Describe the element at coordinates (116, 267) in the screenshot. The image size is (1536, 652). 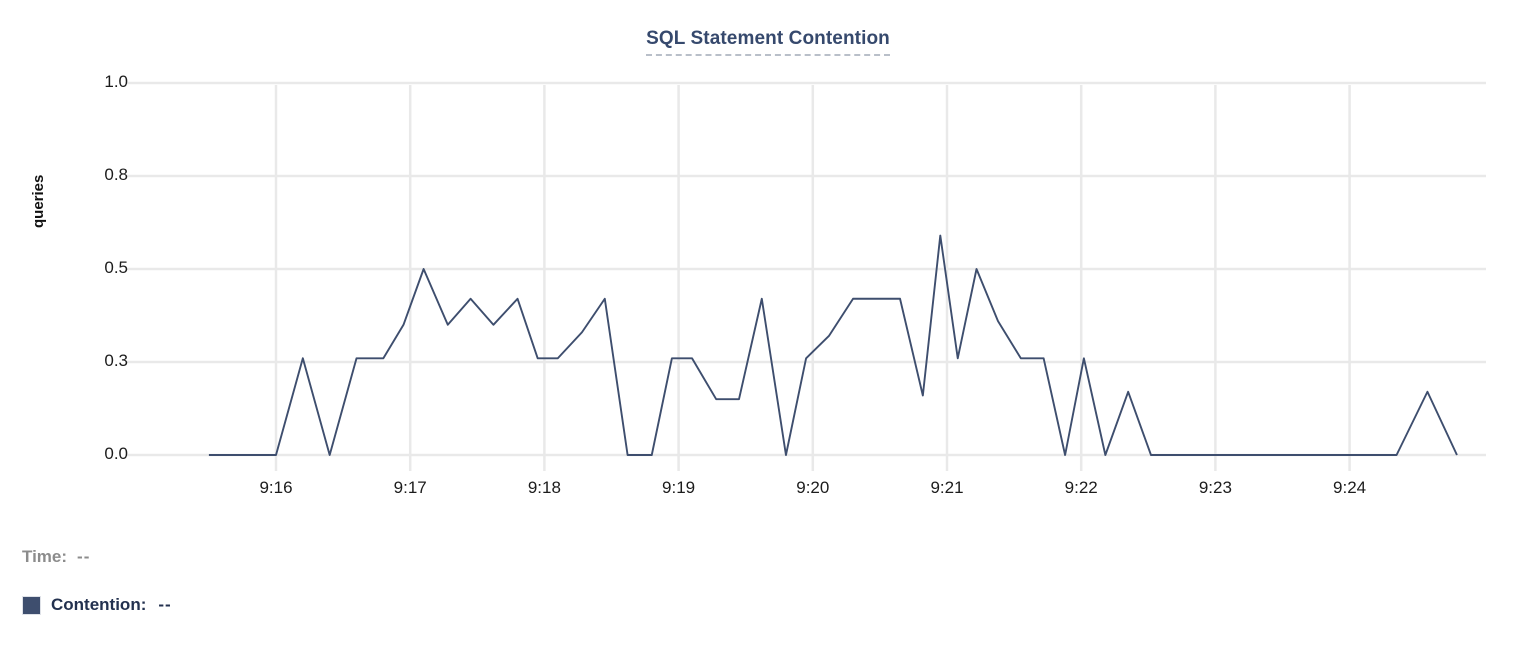
I see `y-tick-label: 0.5` at that location.